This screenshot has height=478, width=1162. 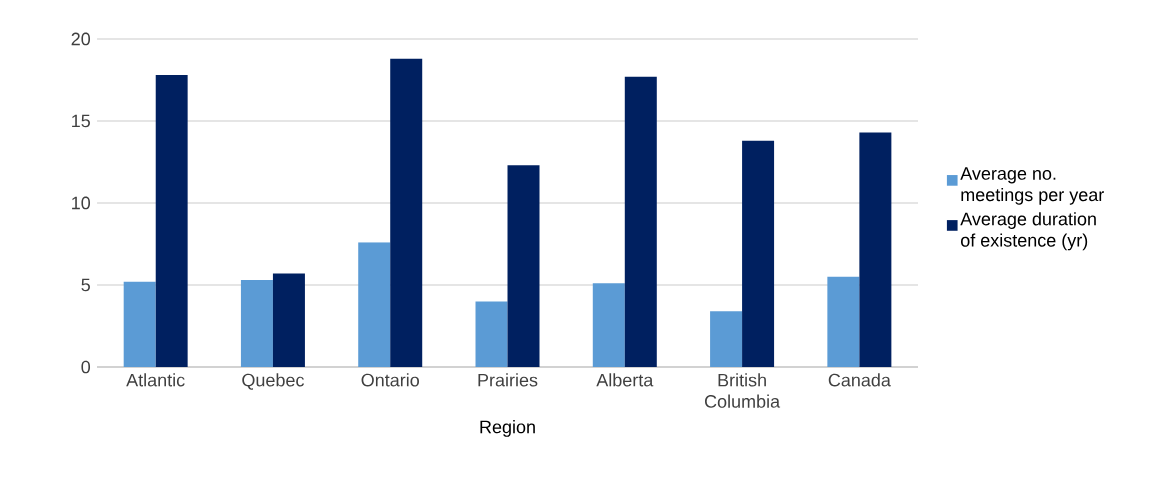 I want to click on y-tick-label: 15, so click(x=81, y=121).